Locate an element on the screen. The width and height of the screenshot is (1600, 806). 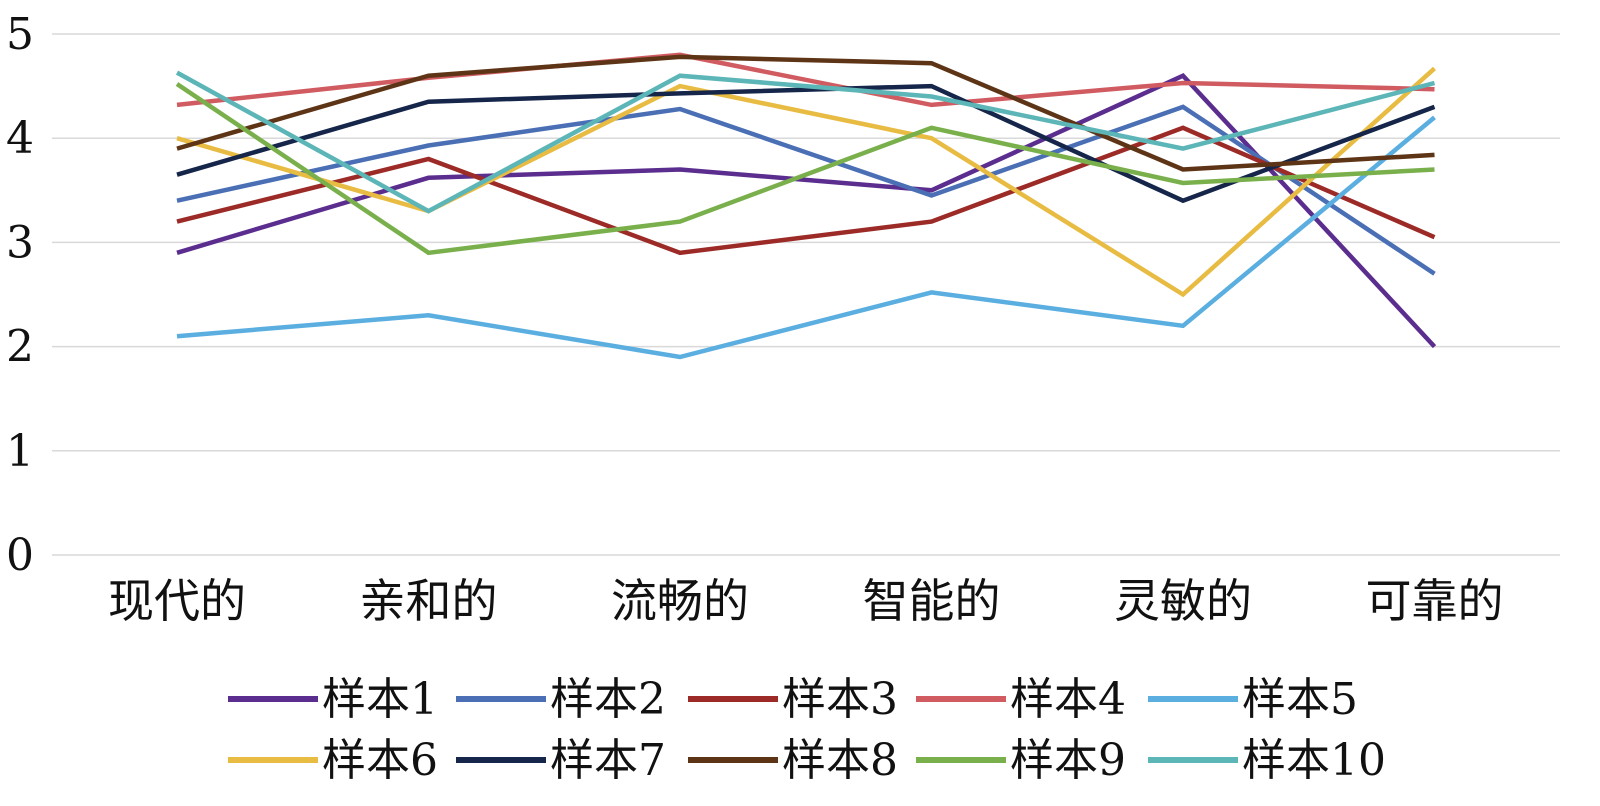
legend: 样本1 样本2 样本3 样本4 样本5 样本6 样本7 样本8 样本9 样本10 is located at coordinates (807, 730).